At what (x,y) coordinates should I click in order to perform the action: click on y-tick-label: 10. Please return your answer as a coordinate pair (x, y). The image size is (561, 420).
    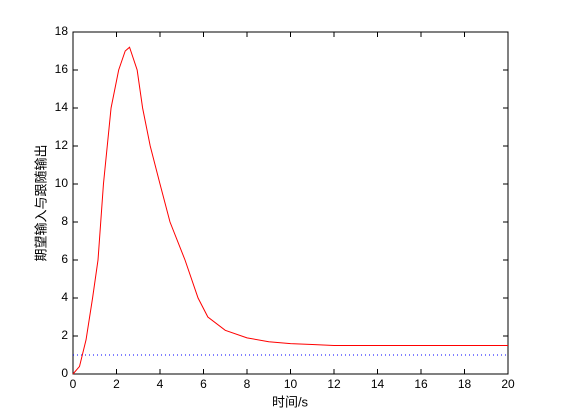
    Looking at the image, I should click on (62, 183).